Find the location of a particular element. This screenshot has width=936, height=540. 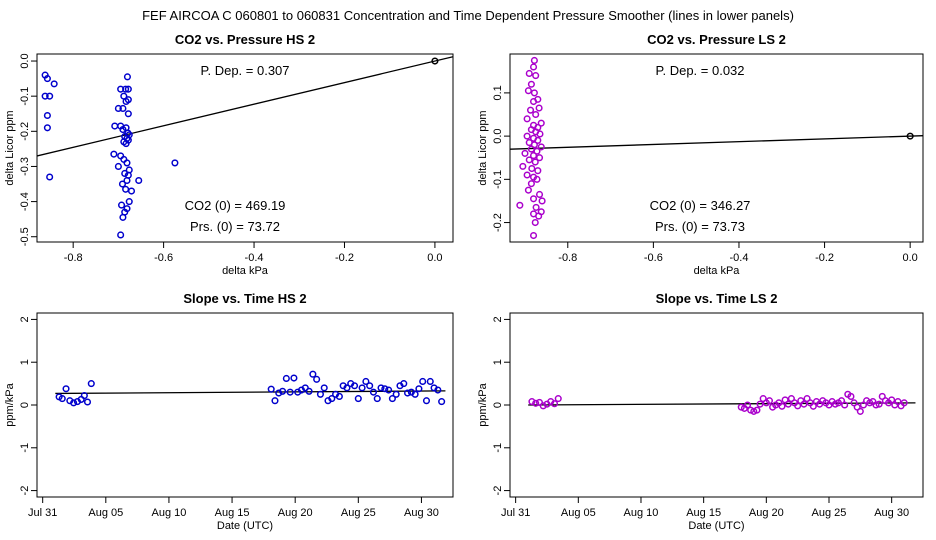

x-tick-label: Aug 05 is located at coordinates (105, 513).